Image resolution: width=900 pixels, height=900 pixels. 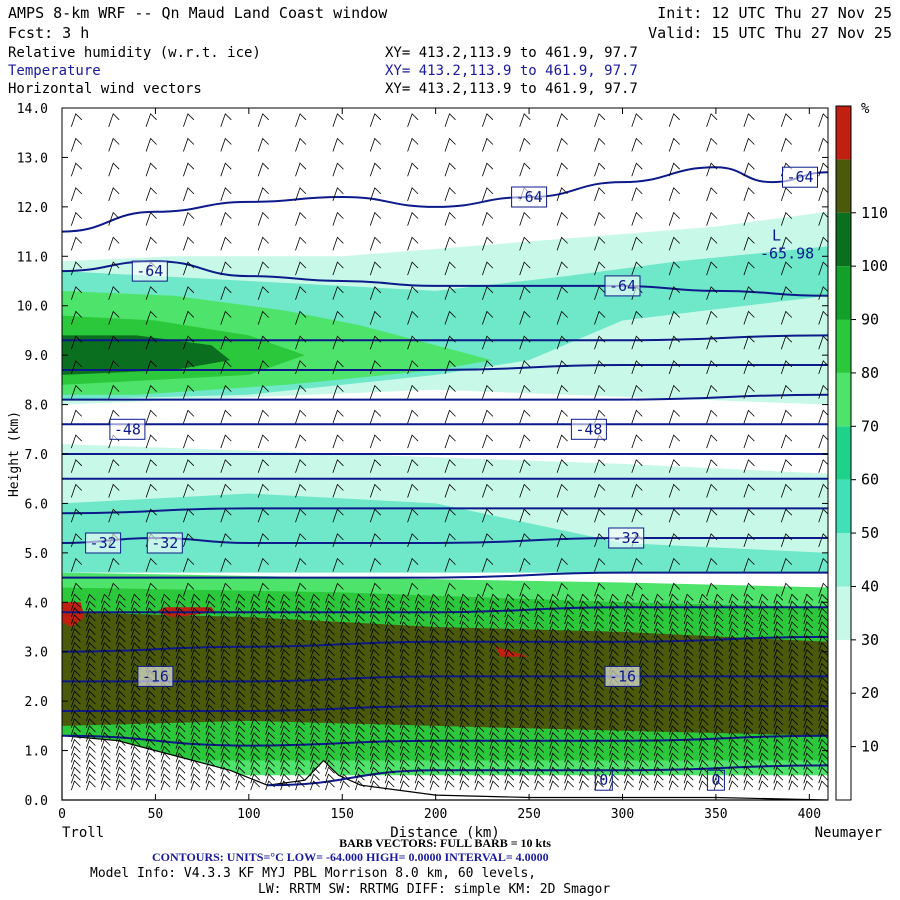 I want to click on header-init: Init: 12 UTC Thu 27 Nov 25, so click(x=774, y=13).